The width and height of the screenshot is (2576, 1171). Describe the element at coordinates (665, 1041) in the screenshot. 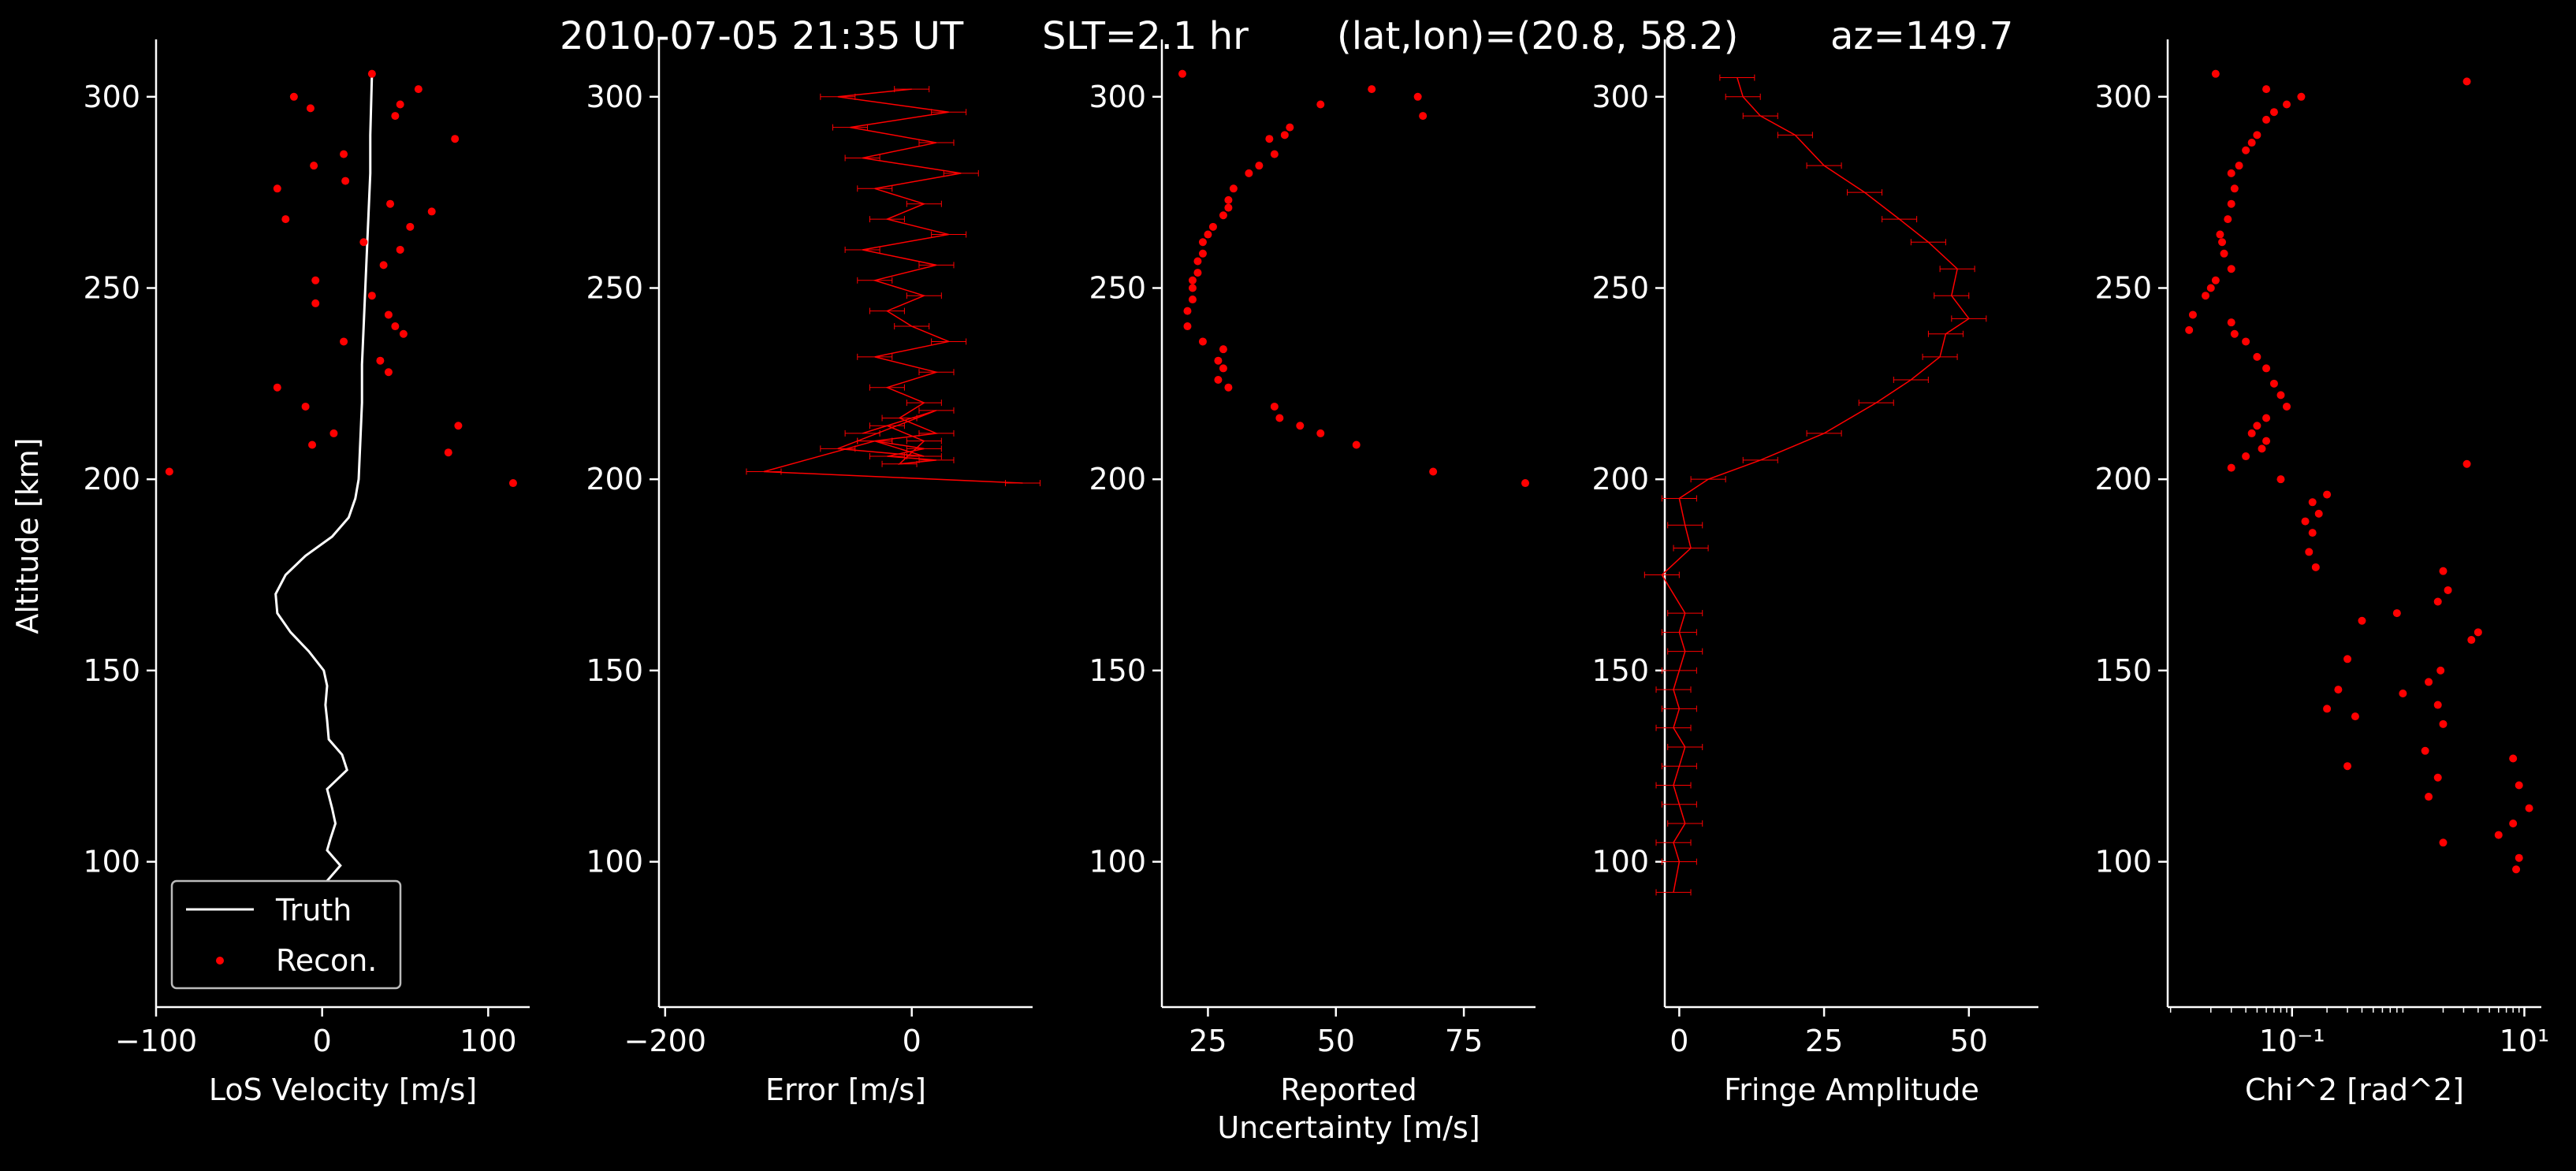

I see `x-tick-label: −200` at that location.